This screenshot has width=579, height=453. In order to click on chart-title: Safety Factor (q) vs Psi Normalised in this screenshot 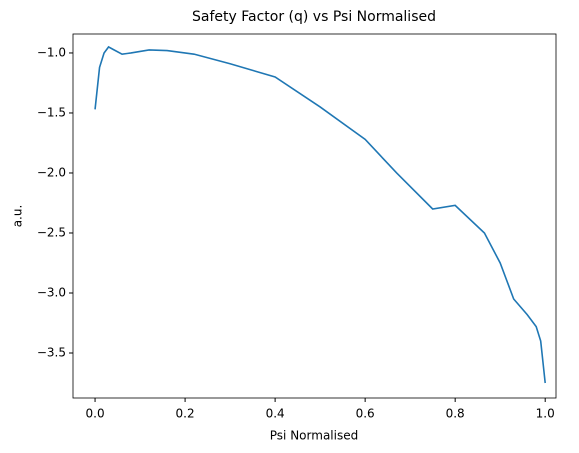, I will do `click(314, 17)`.